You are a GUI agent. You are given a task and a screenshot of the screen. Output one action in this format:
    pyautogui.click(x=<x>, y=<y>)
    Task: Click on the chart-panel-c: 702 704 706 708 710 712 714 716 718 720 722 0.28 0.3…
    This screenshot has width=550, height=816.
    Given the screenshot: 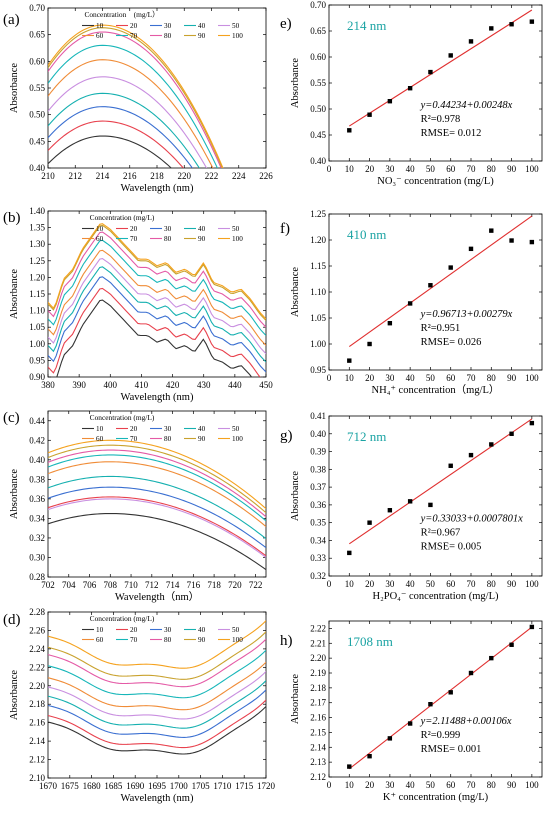 What is the action you would take?
    pyautogui.click(x=135, y=506)
    